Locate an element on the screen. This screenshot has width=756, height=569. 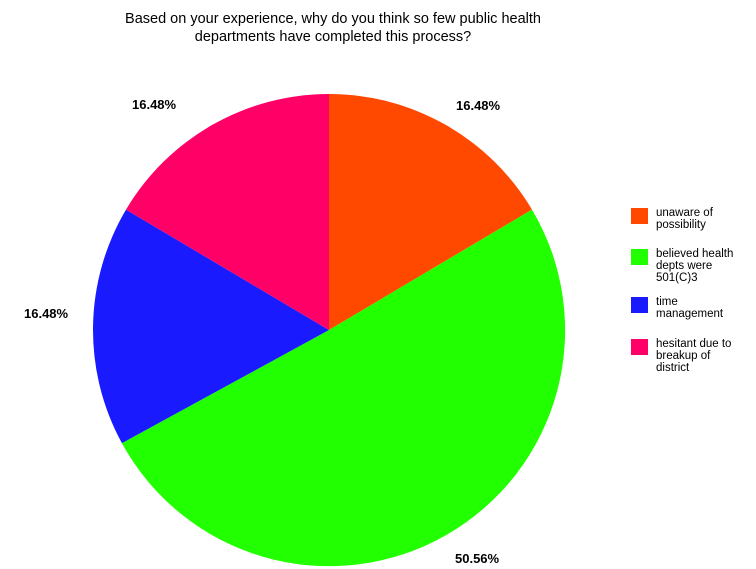
legend-label-line: breakup of is located at coordinates (683, 356).